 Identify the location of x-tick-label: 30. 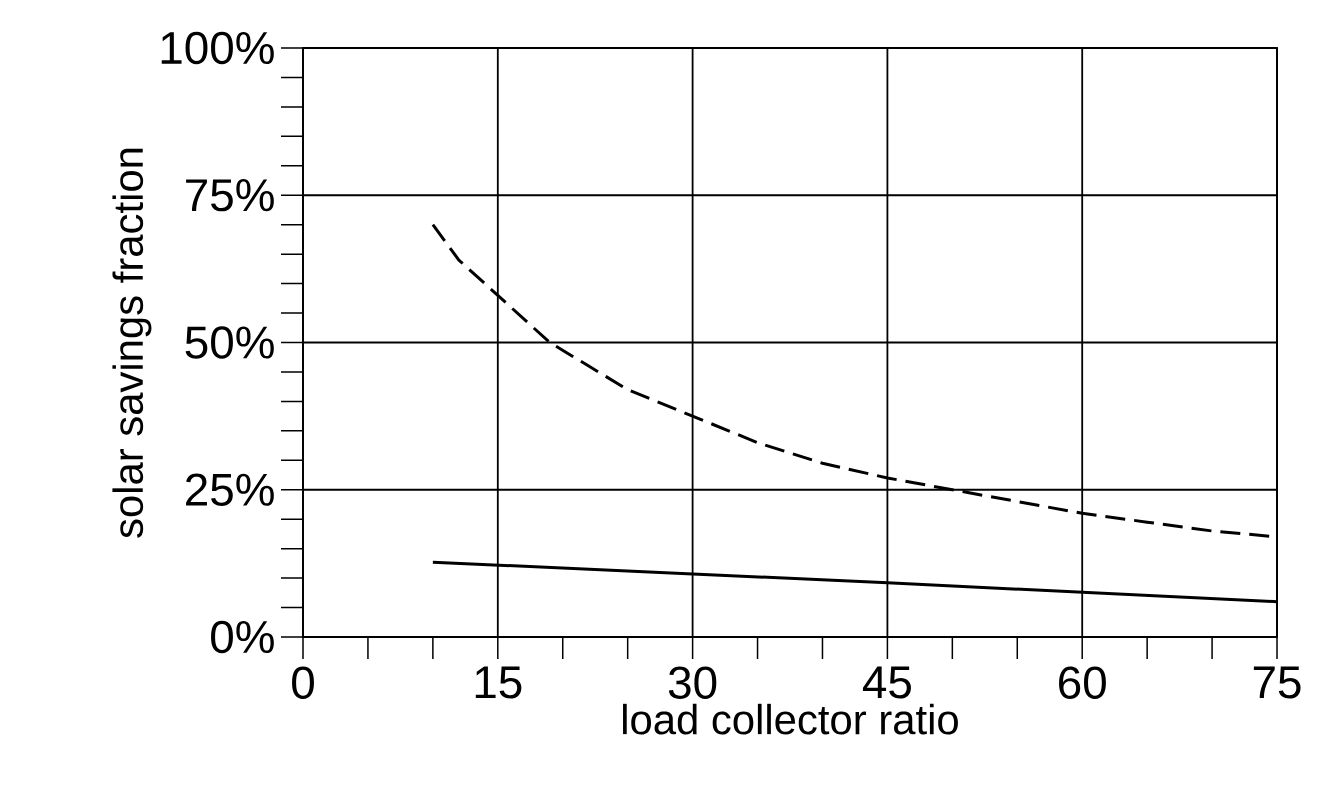
(692, 682).